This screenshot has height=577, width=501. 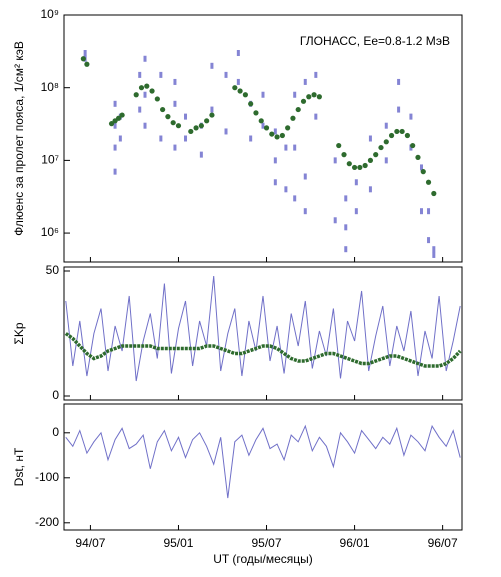 I want to click on x-tick-label: 96/07, so click(x=443, y=543).